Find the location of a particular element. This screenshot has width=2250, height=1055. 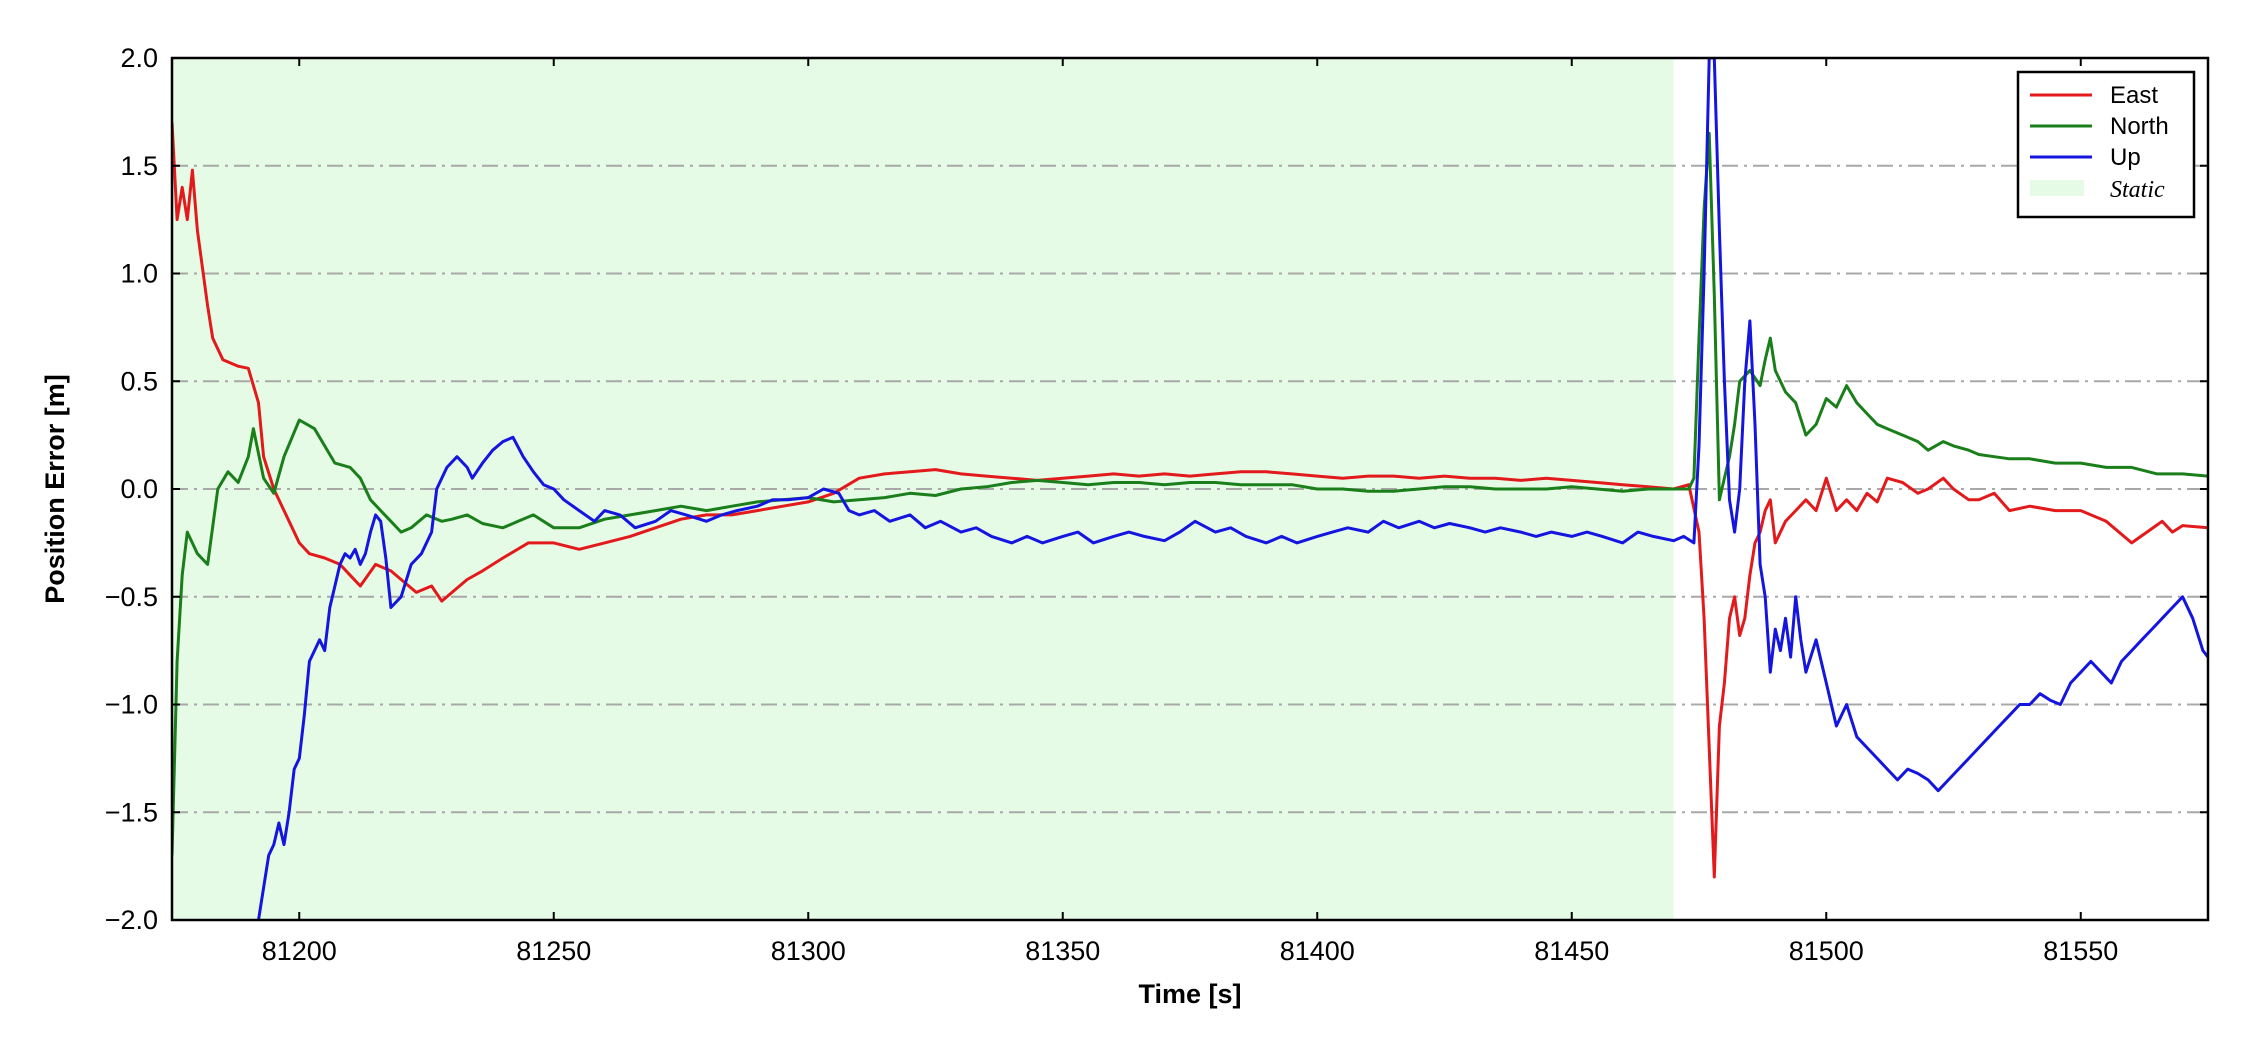

x-tick-label: 81350 is located at coordinates (1062, 951).